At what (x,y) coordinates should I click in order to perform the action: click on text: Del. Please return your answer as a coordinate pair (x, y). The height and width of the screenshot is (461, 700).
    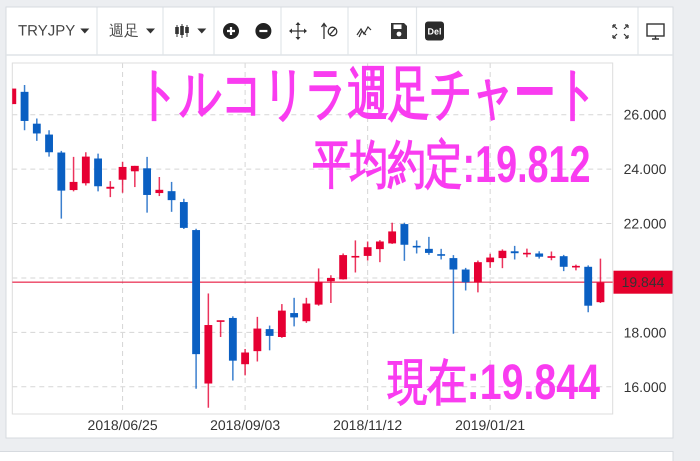
    Looking at the image, I should click on (434, 31).